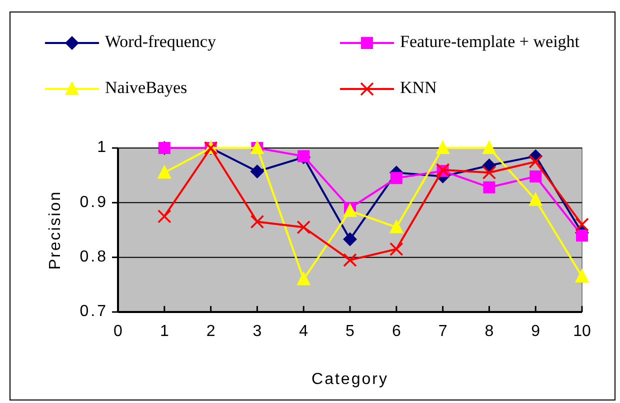  I want to click on x-tick-label: 9, so click(535, 331).